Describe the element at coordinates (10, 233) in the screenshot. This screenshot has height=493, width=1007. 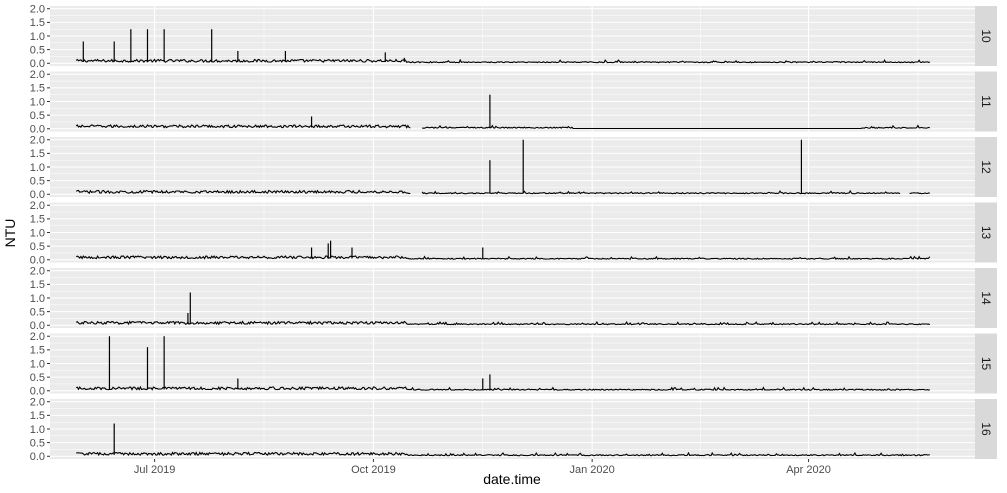
I see `y-axis-title: NTU` at that location.